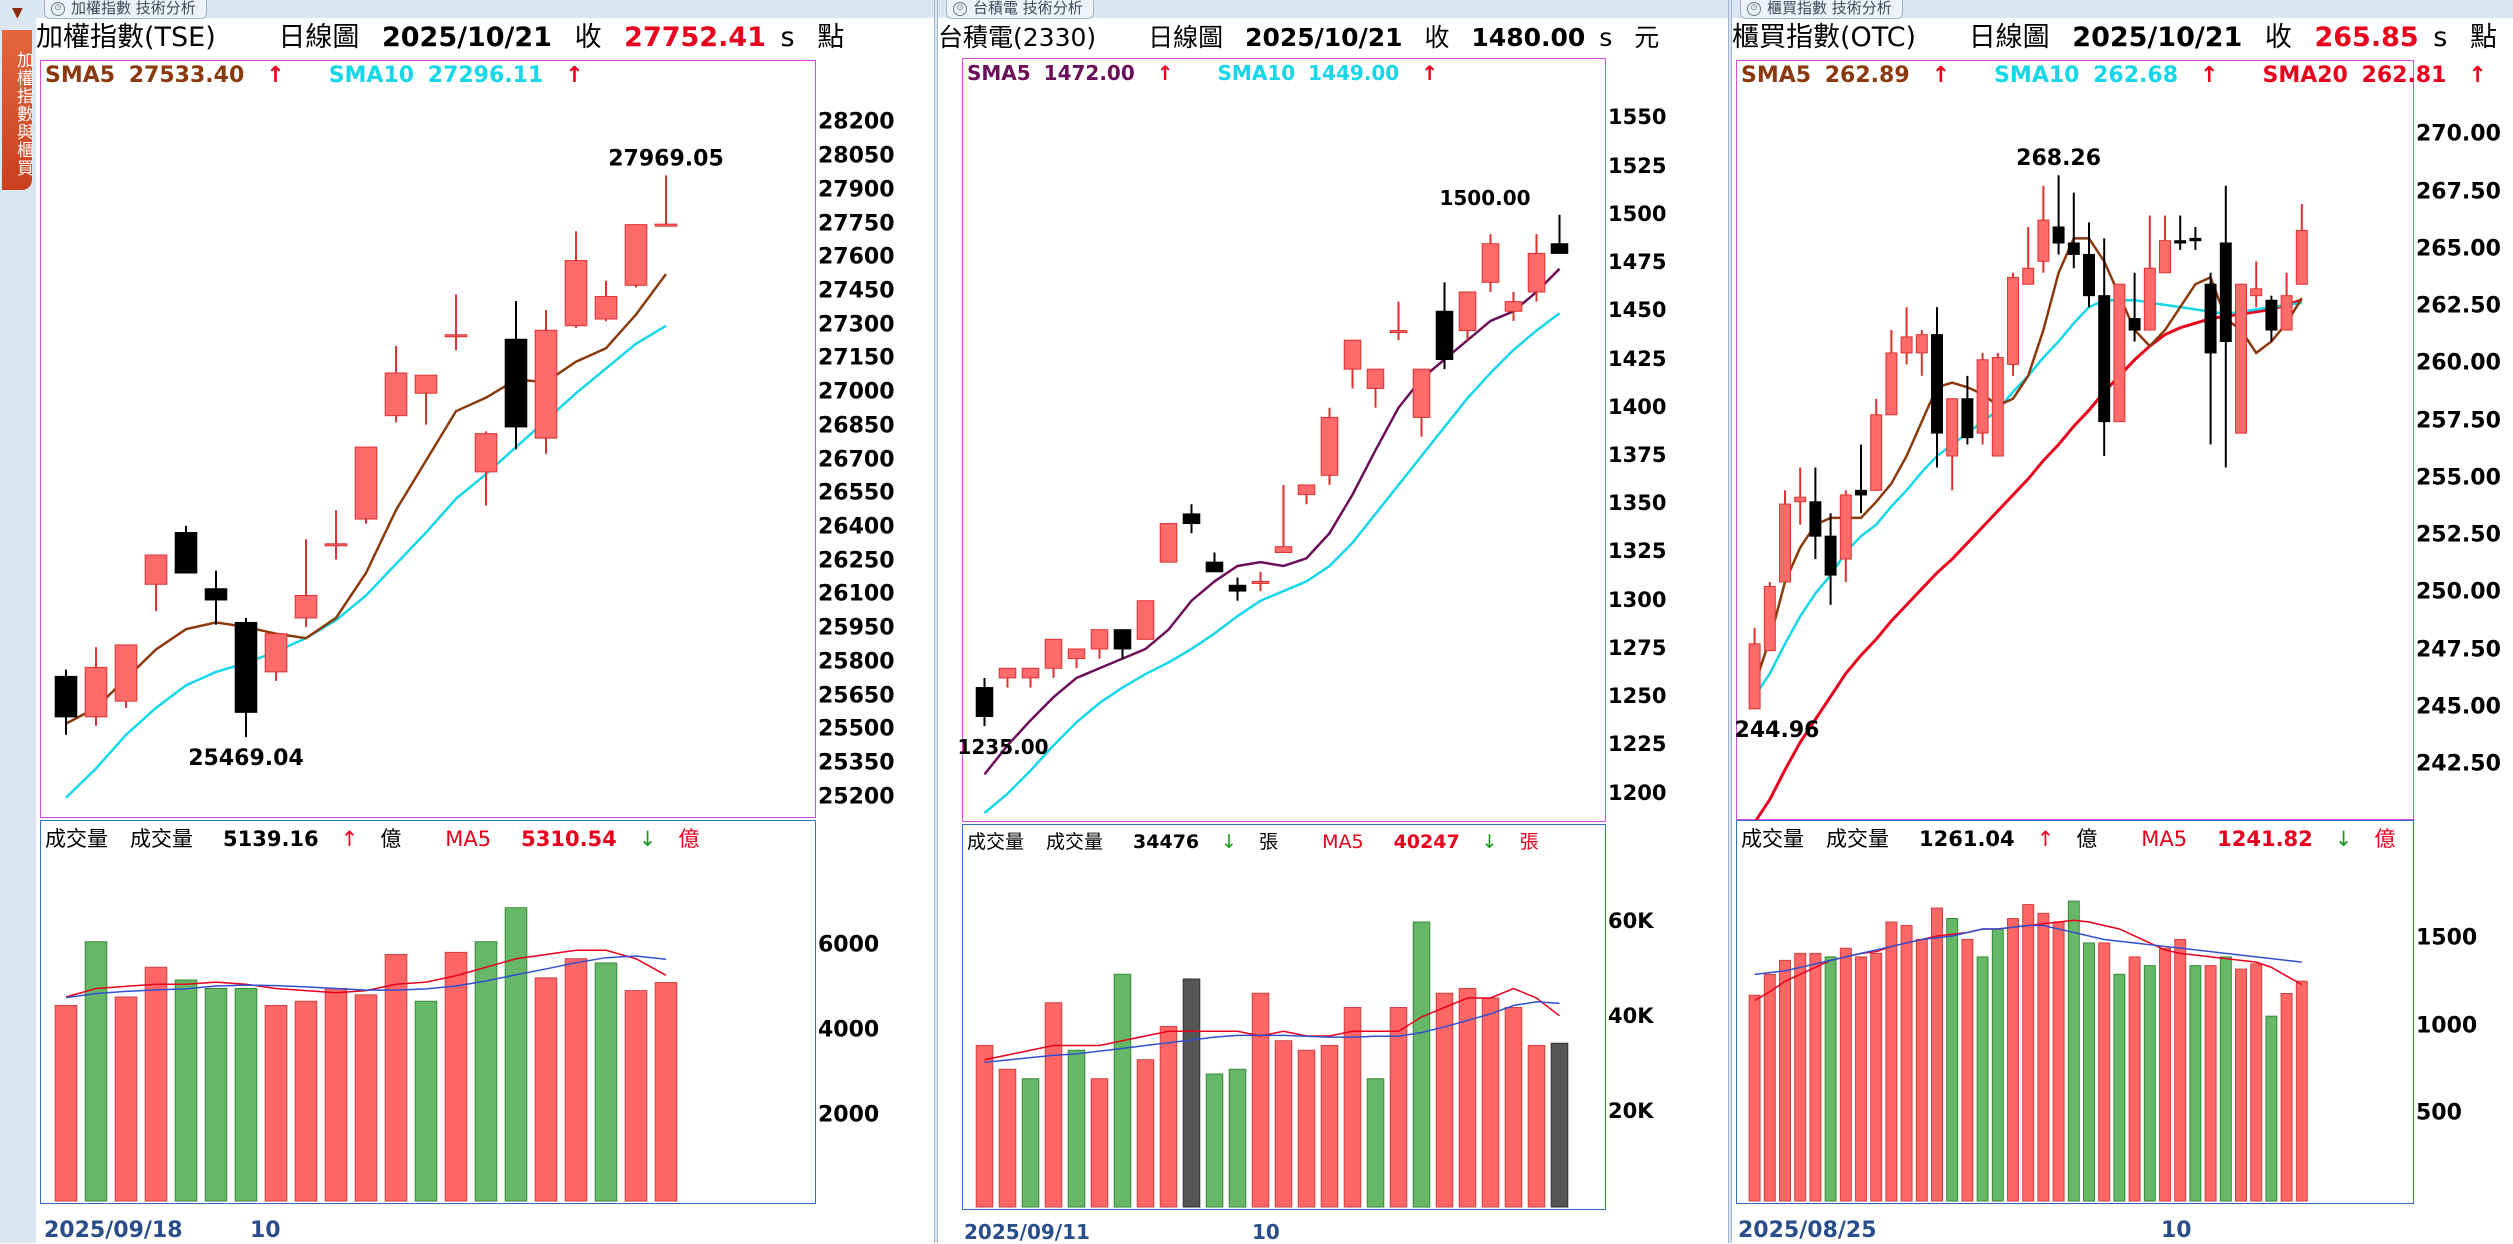 Image resolution: width=2513 pixels, height=1244 pixels. I want to click on date-label: 2025/10/21, so click(2157, 37).